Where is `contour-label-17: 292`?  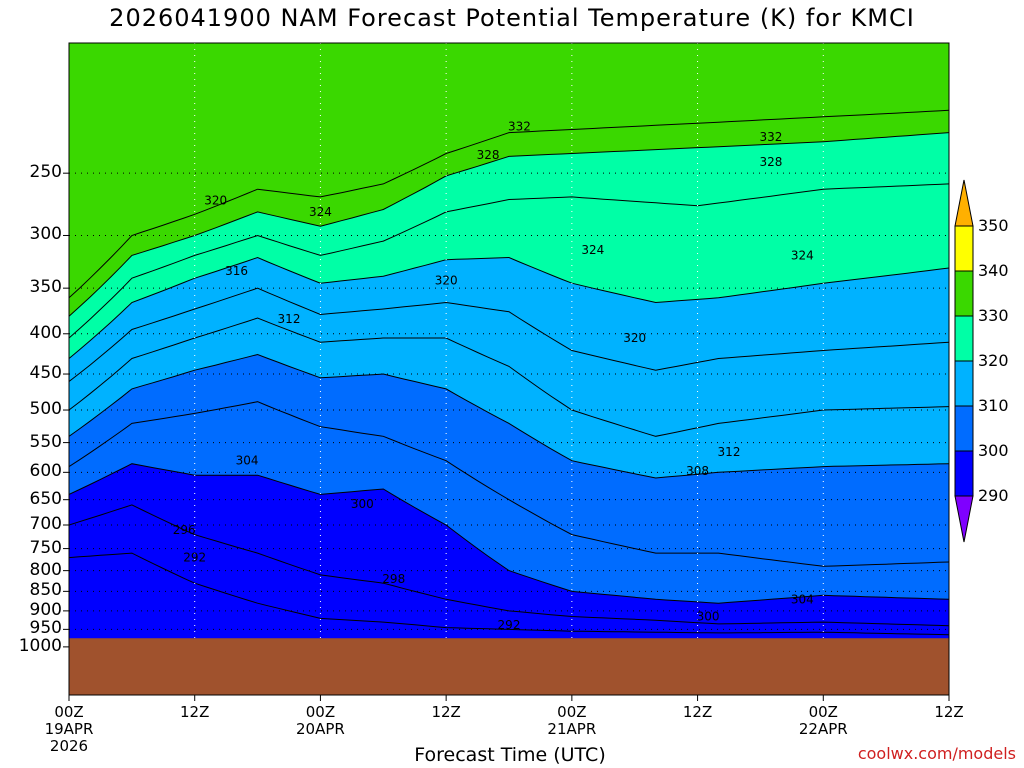 contour-label-17: 292 is located at coordinates (194, 558).